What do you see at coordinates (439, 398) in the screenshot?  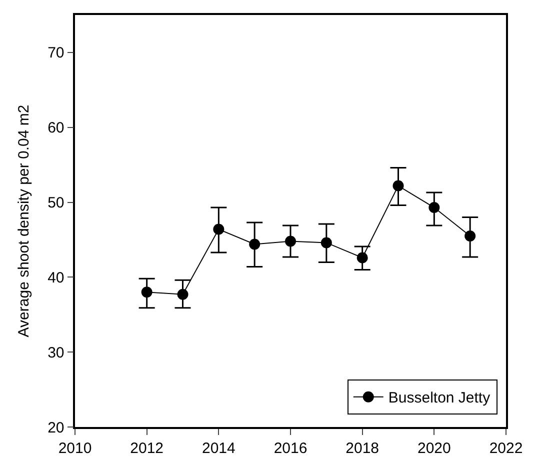 I see `legend-label: Busselton Jetty` at bounding box center [439, 398].